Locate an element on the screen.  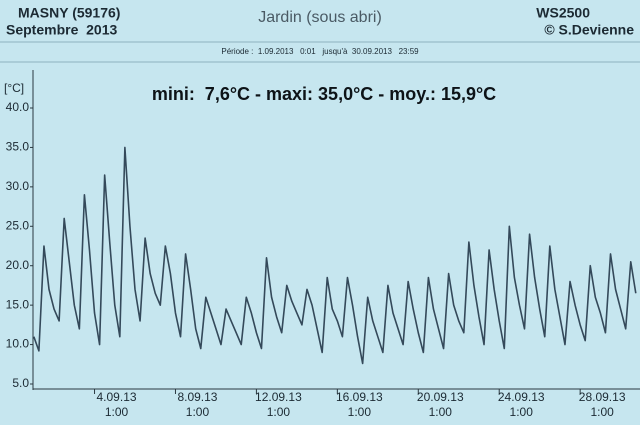
y-axis-label: [°C] is located at coordinates (14, 88).